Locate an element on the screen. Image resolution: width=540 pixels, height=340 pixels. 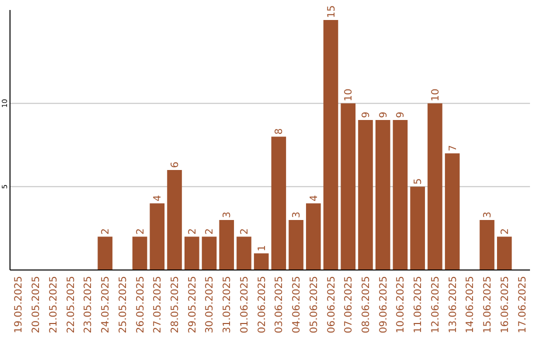
data-label: 15 is located at coordinates (332, 11).